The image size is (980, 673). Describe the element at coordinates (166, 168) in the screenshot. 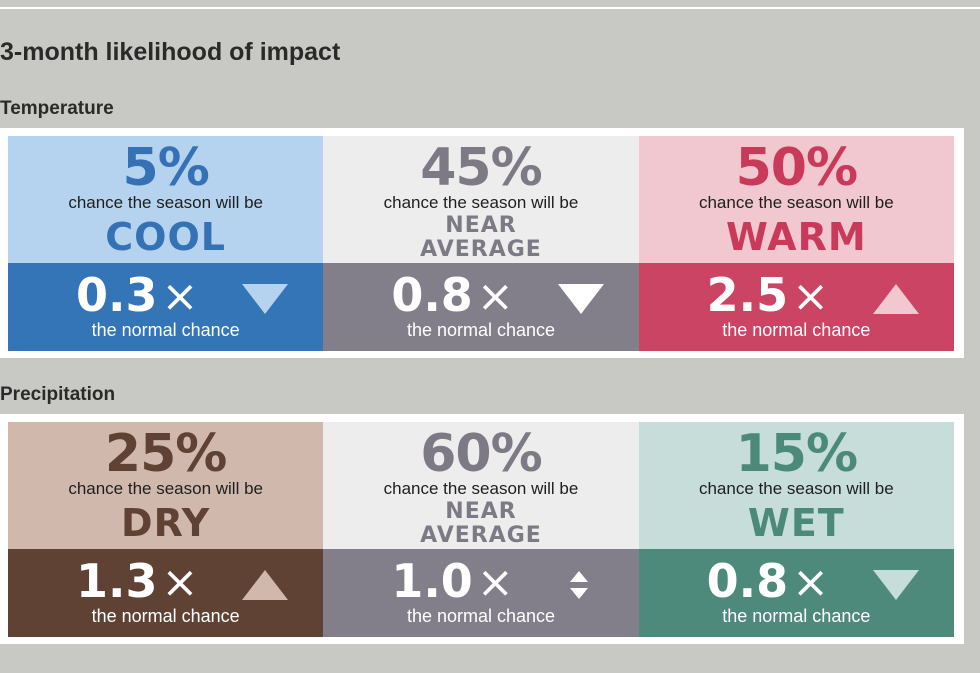

I see `probability-percent: 5%` at that location.